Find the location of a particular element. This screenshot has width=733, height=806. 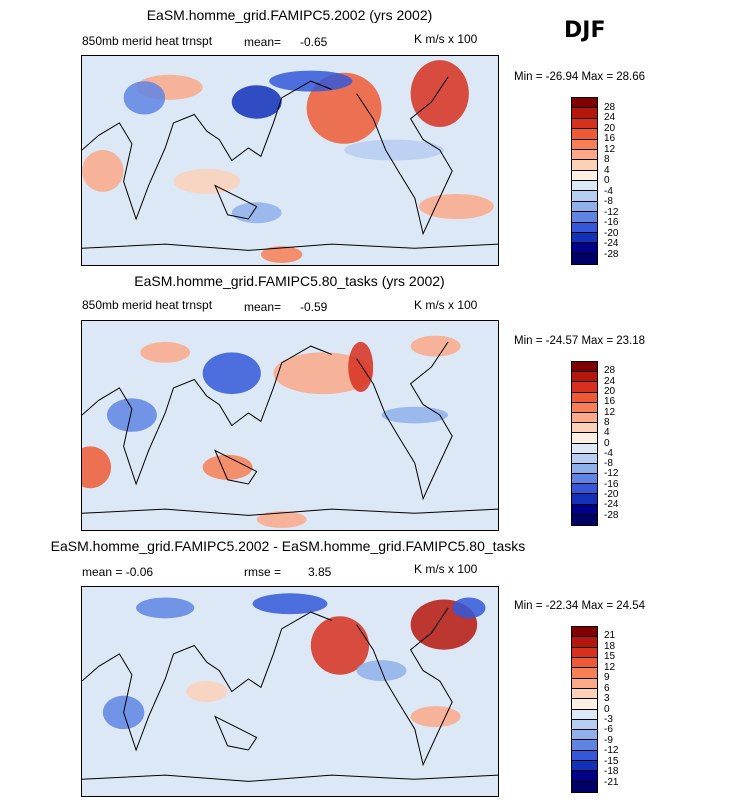

panel-3-mean: mean = -0.06 is located at coordinates (118, 572).